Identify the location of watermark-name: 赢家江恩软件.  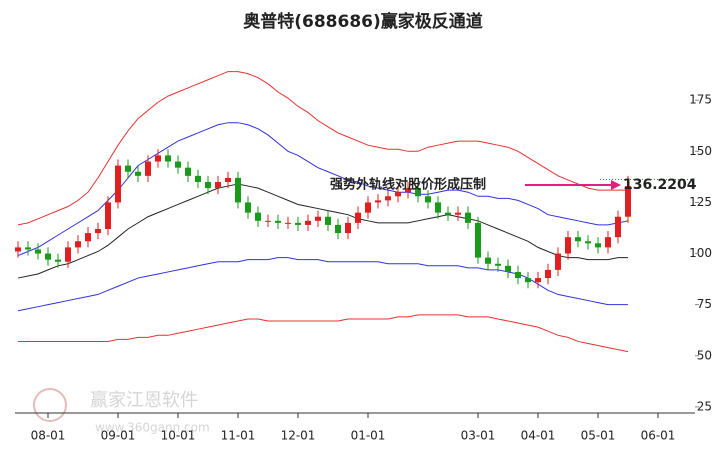
(144, 400).